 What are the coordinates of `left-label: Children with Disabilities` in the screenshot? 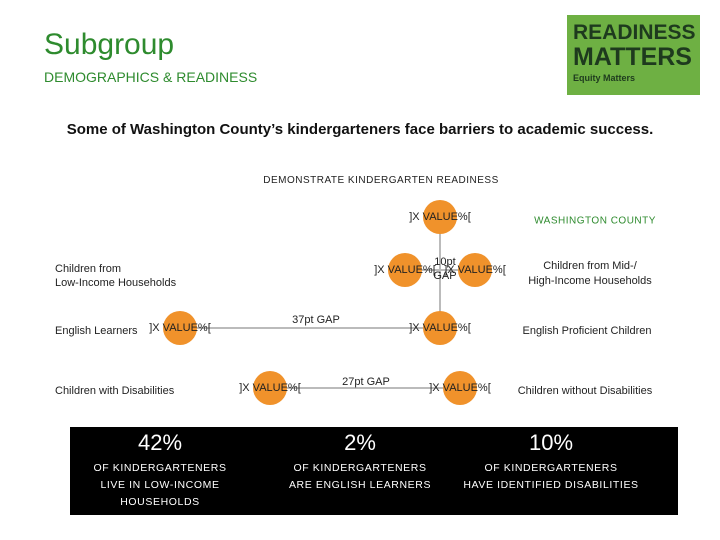 It's located at (115, 391).